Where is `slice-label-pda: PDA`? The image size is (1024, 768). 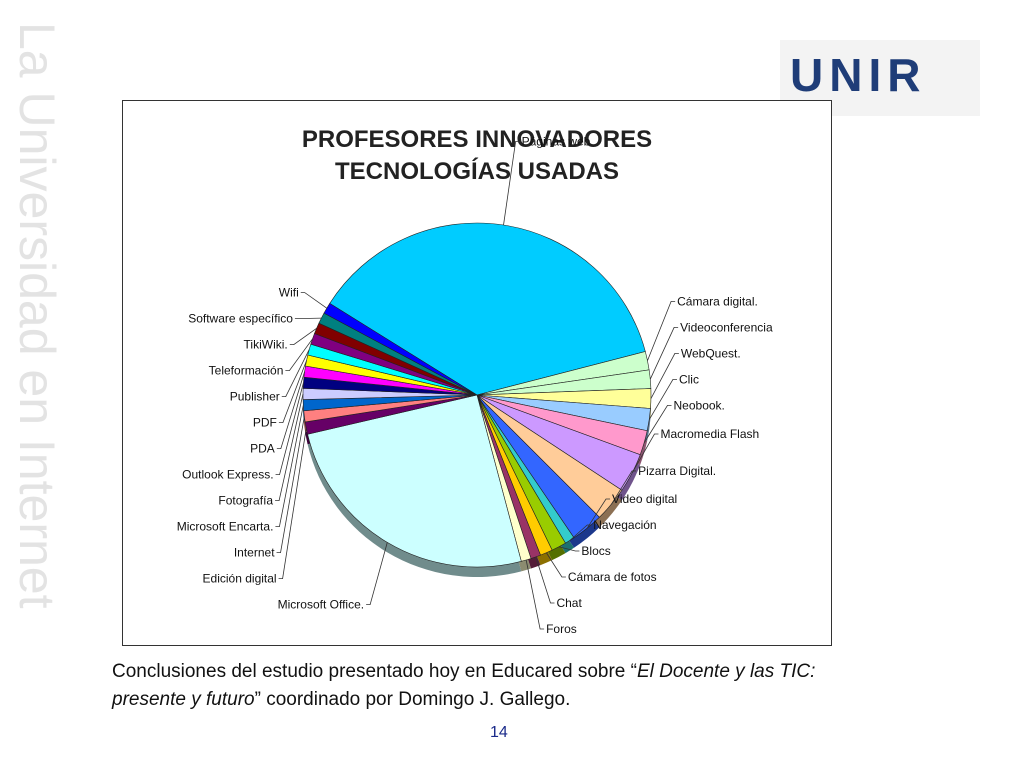 slice-label-pda: PDA is located at coordinates (262, 449).